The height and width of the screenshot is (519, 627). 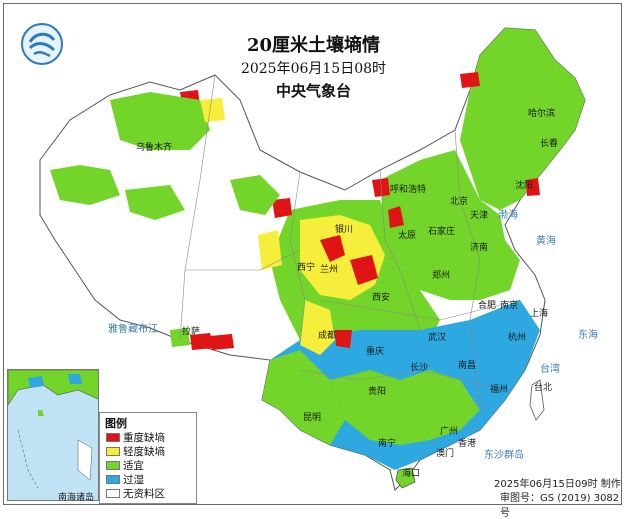 I want to click on map-title: 20厘米土壤墒情, so click(x=313, y=45).